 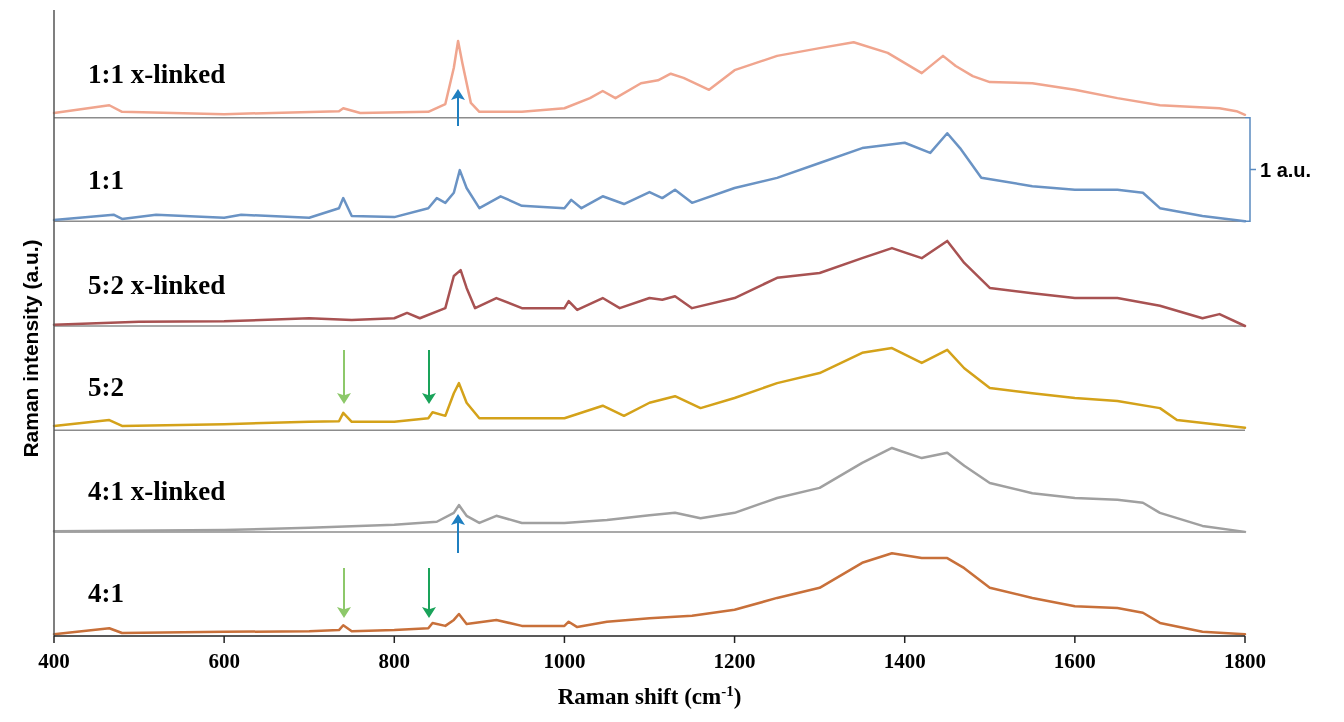 What do you see at coordinates (649, 696) in the screenshot?
I see `x-axis-title: Raman shift (cm$^{-1}$)` at bounding box center [649, 696].